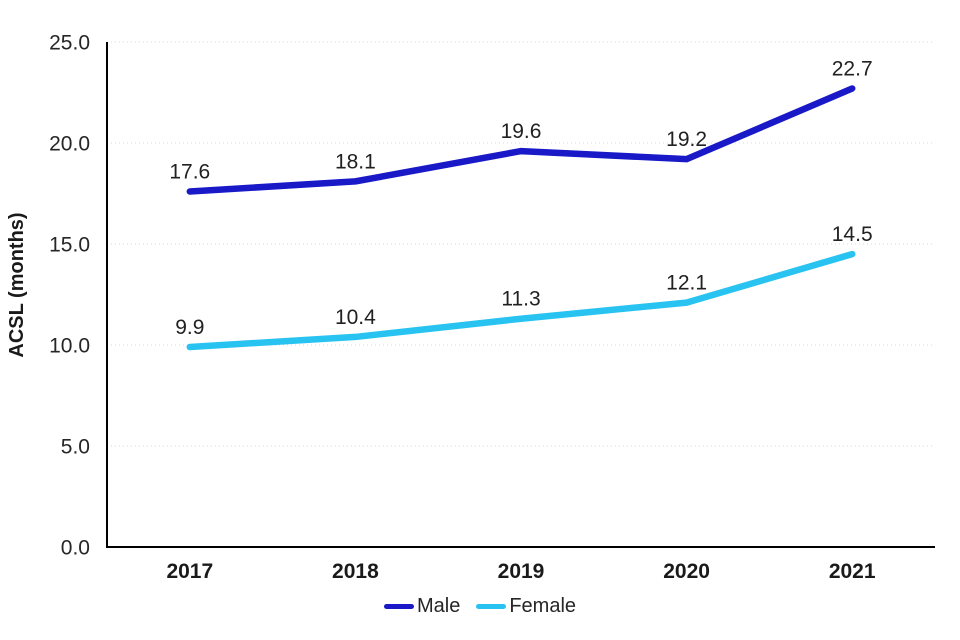  I want to click on legend-swatch-female, so click(491, 606).